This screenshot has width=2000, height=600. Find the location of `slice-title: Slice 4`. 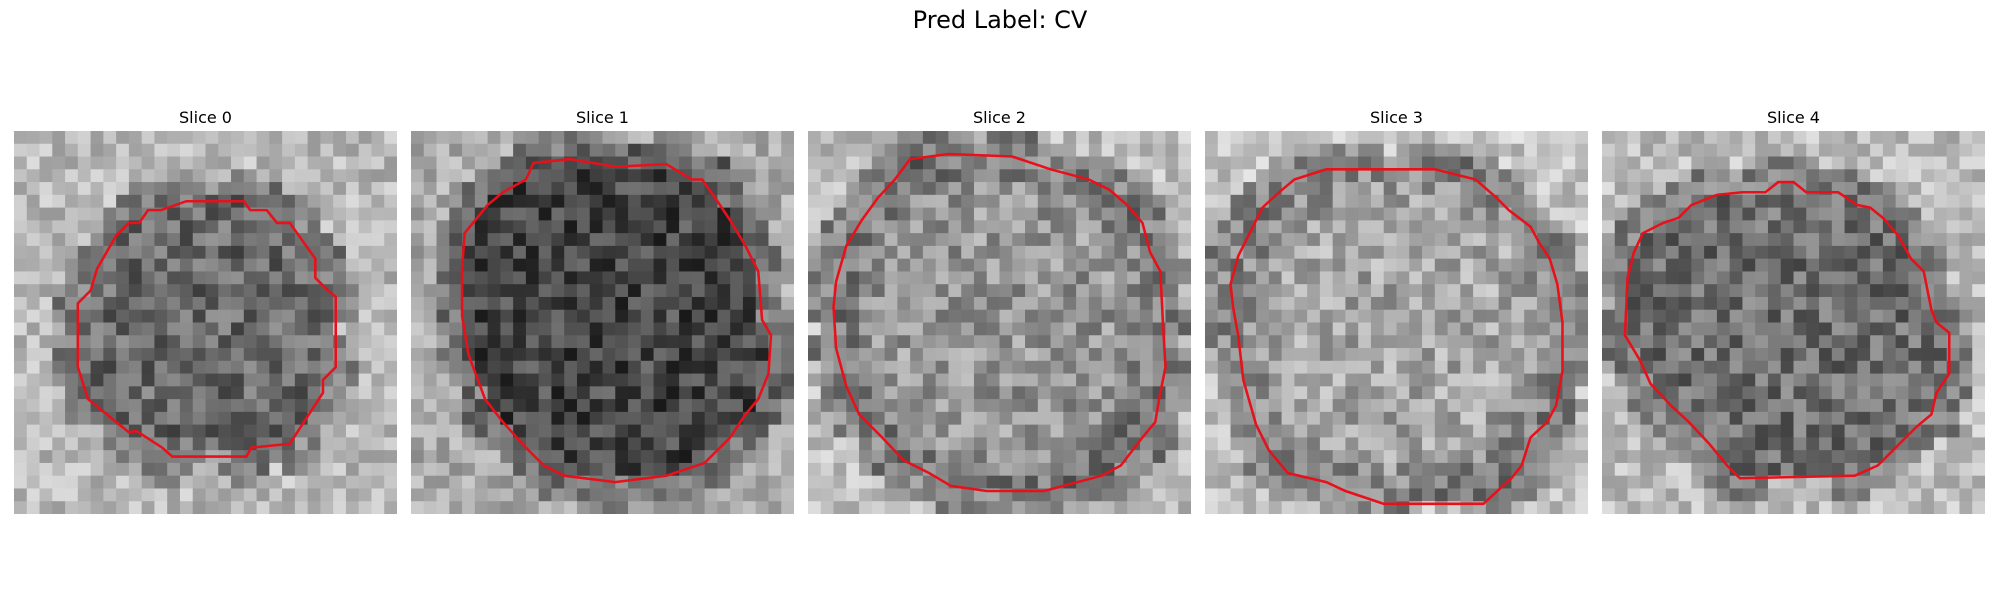

slice-title: Slice 4 is located at coordinates (1793, 117).